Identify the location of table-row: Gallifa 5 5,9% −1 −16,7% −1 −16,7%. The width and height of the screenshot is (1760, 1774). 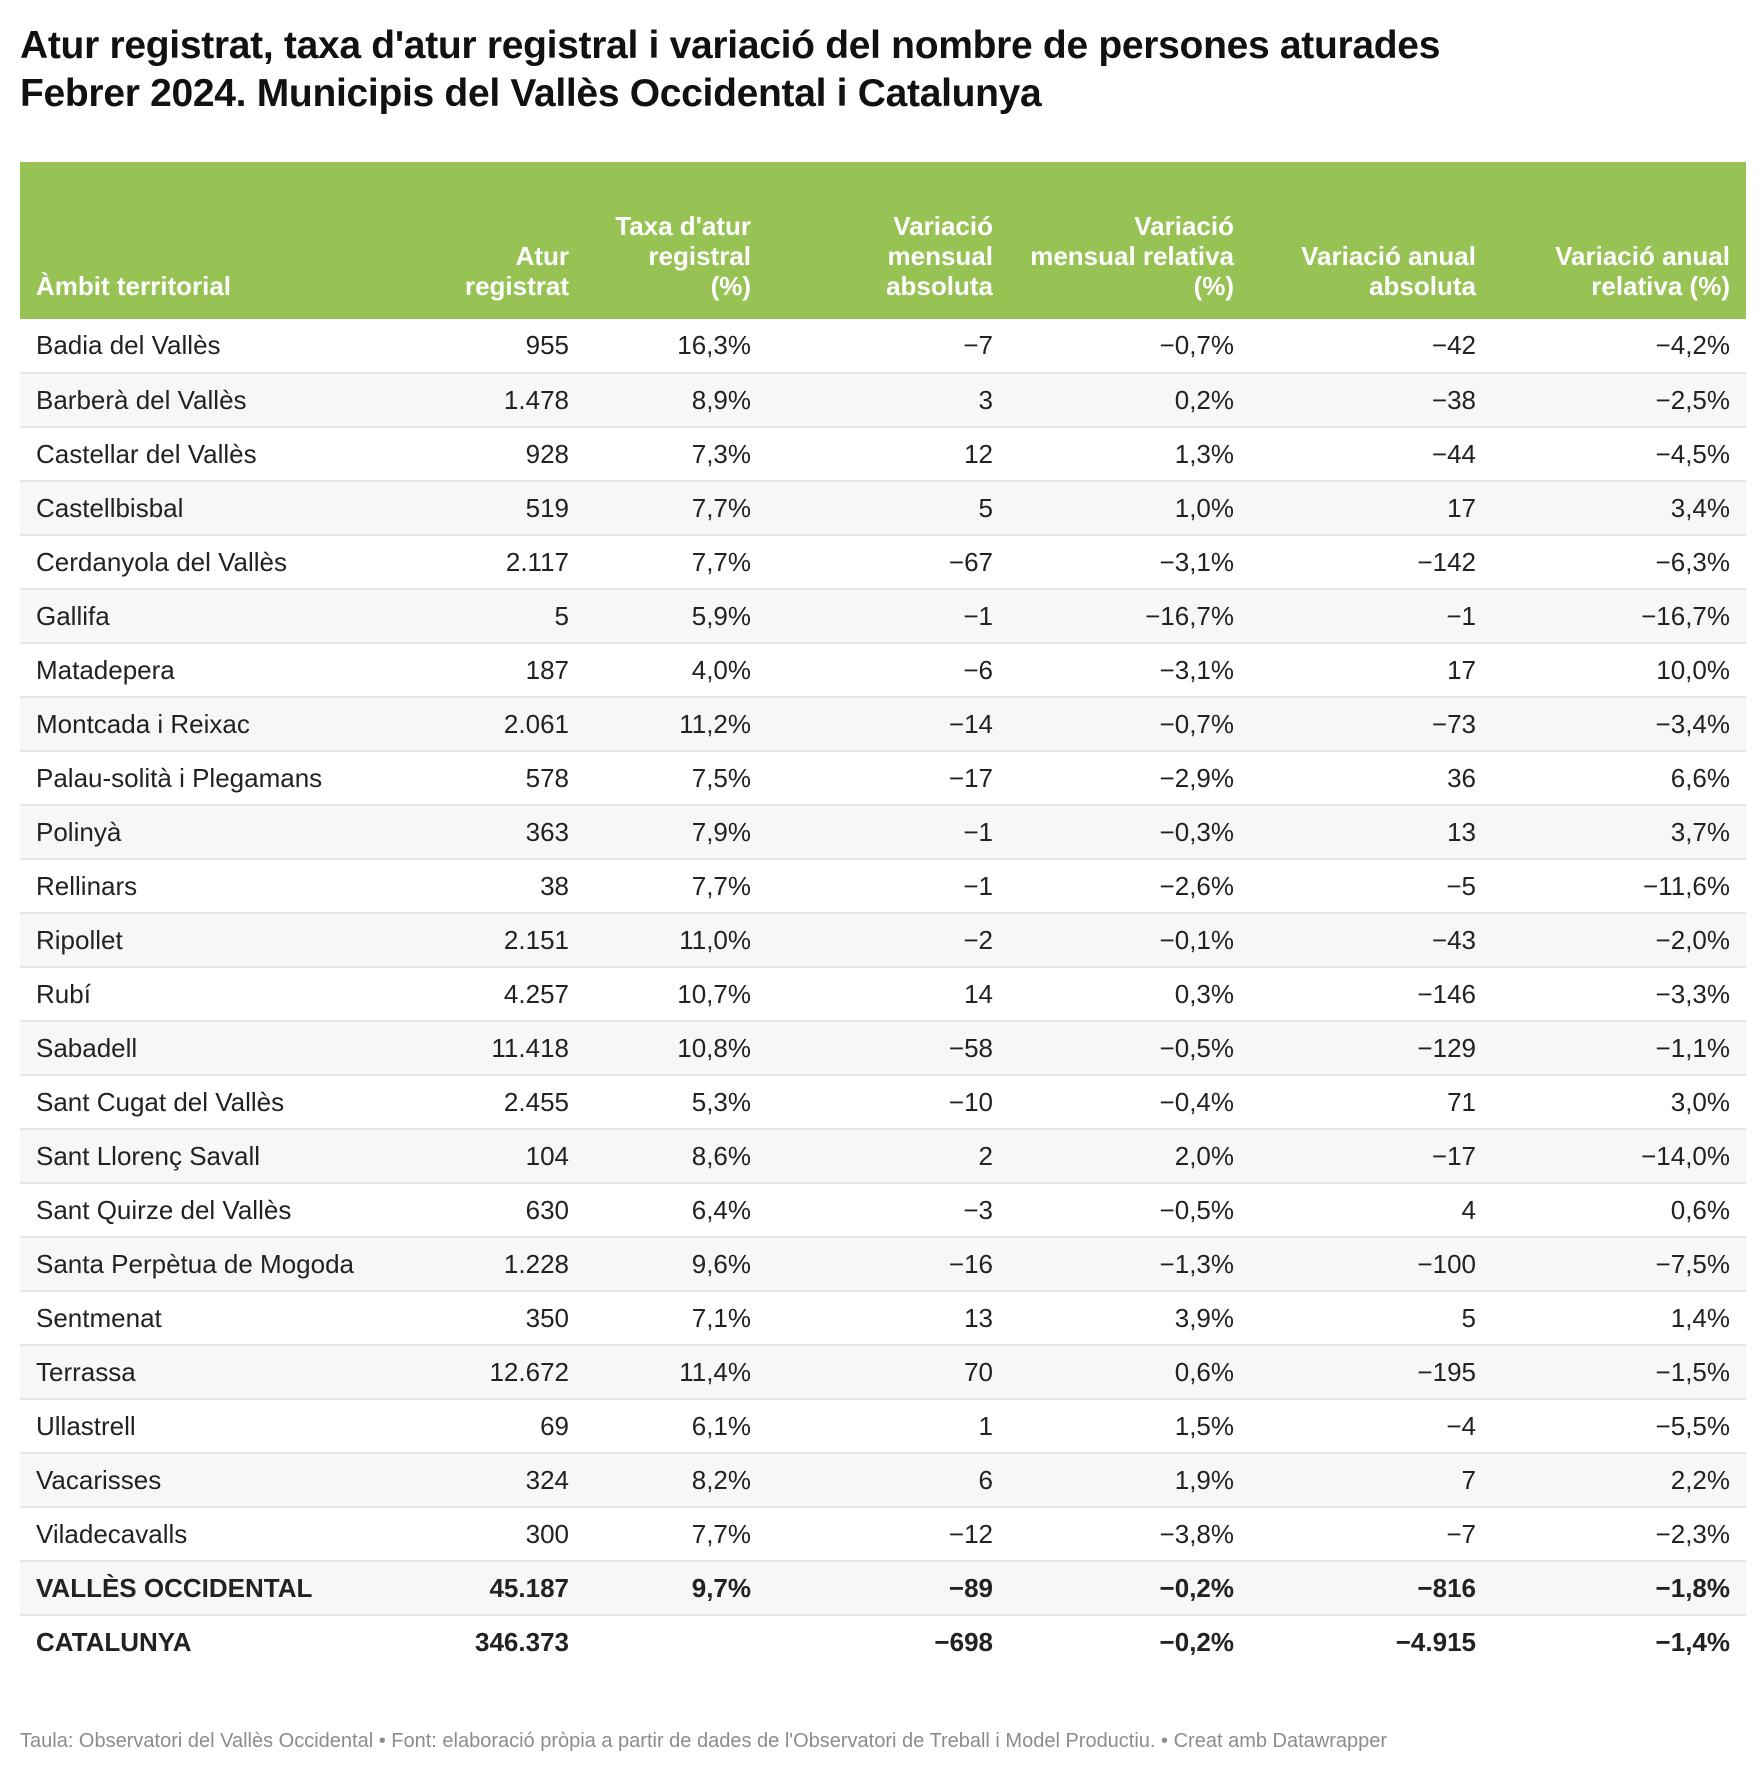
(883, 616).